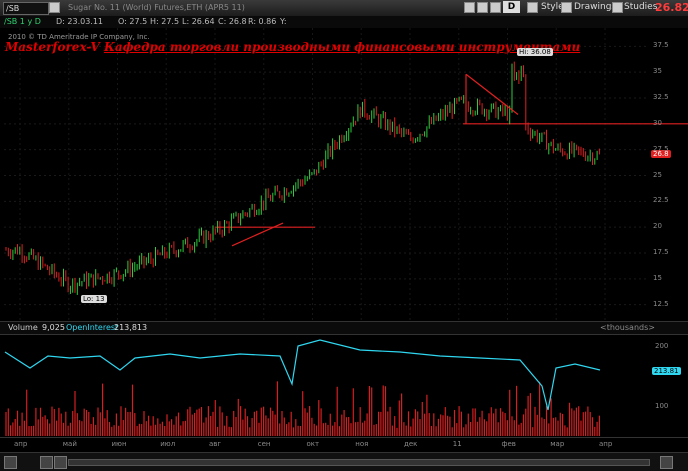 This screenshot has width=688, height=471. What do you see at coordinates (661, 154) in the screenshot?
I see `current-price-badge: 26.8` at bounding box center [661, 154].